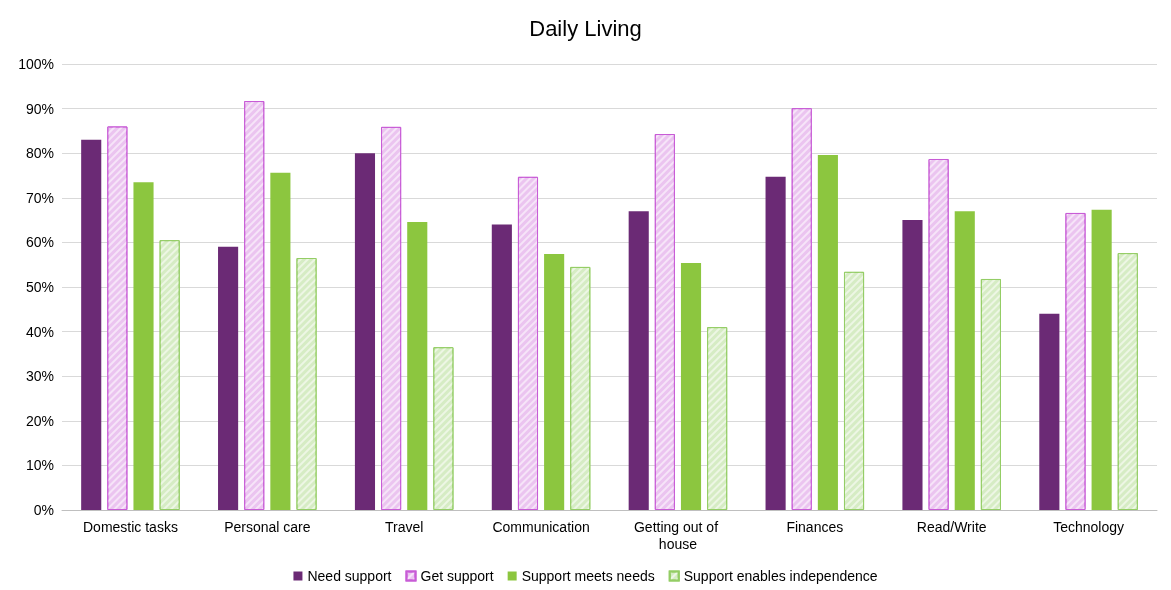  I want to click on y-tick-label: 30%, so click(39, 376).